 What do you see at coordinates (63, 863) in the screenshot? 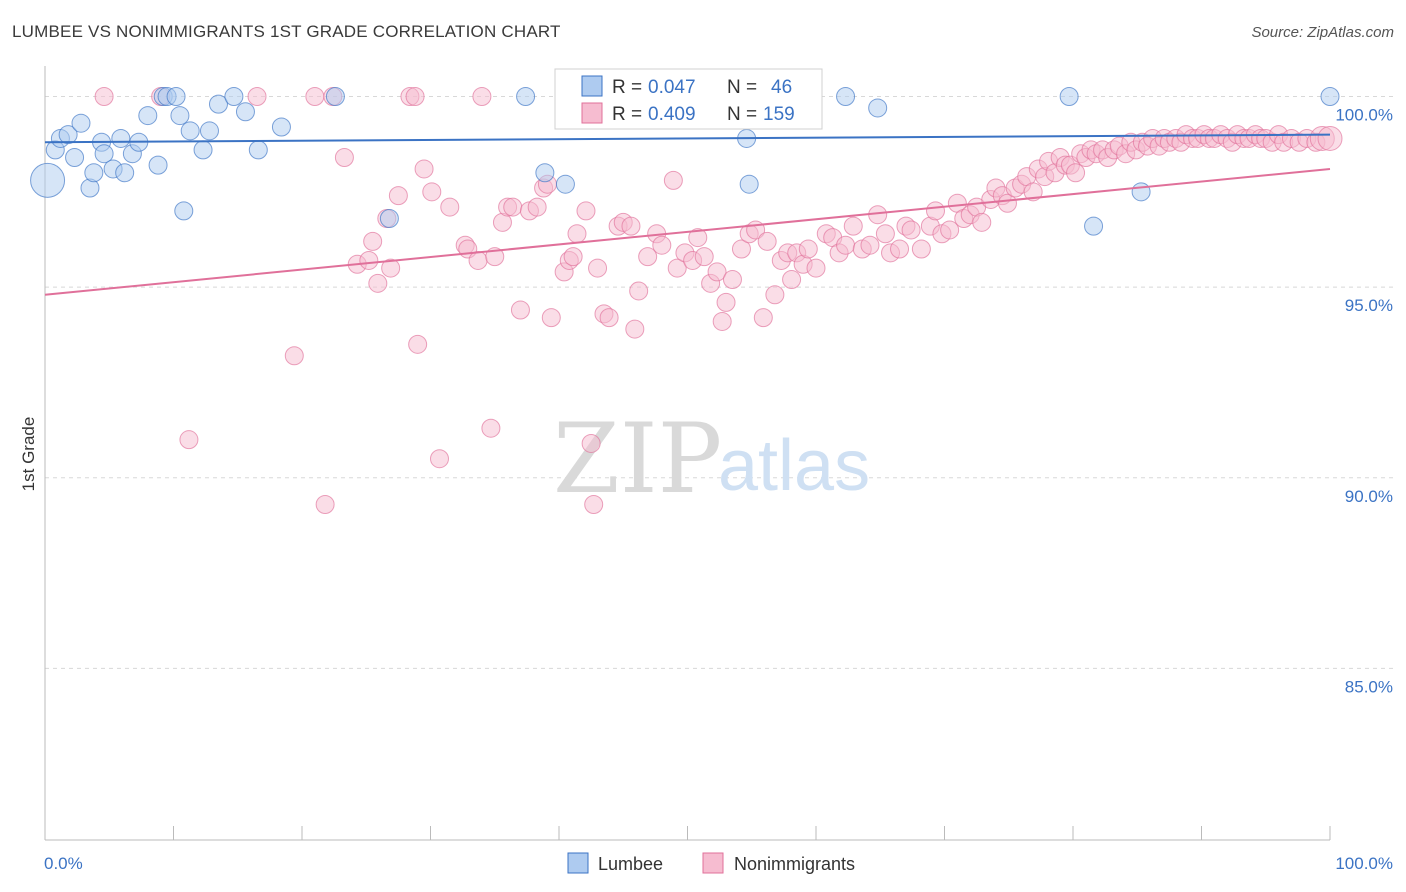
I see `x-tick-label-0: 0.0%` at bounding box center [63, 863].